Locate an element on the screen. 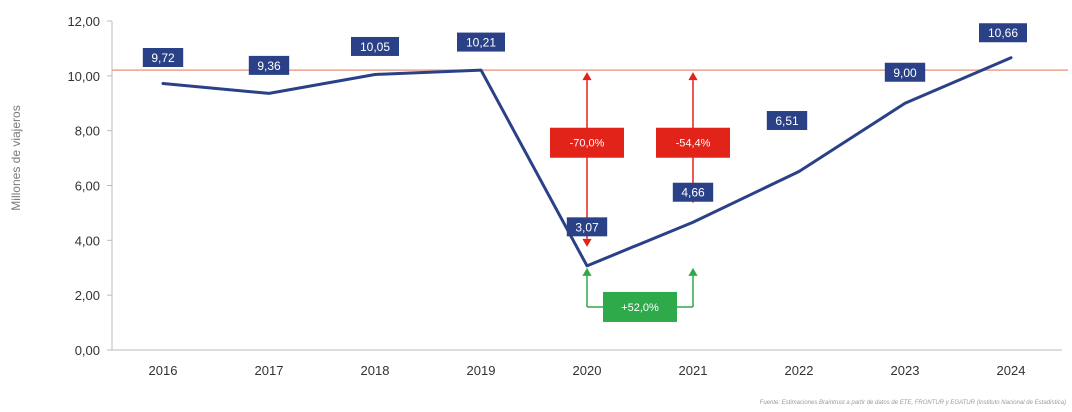  x-tick-label: 2016 is located at coordinates (163, 370).